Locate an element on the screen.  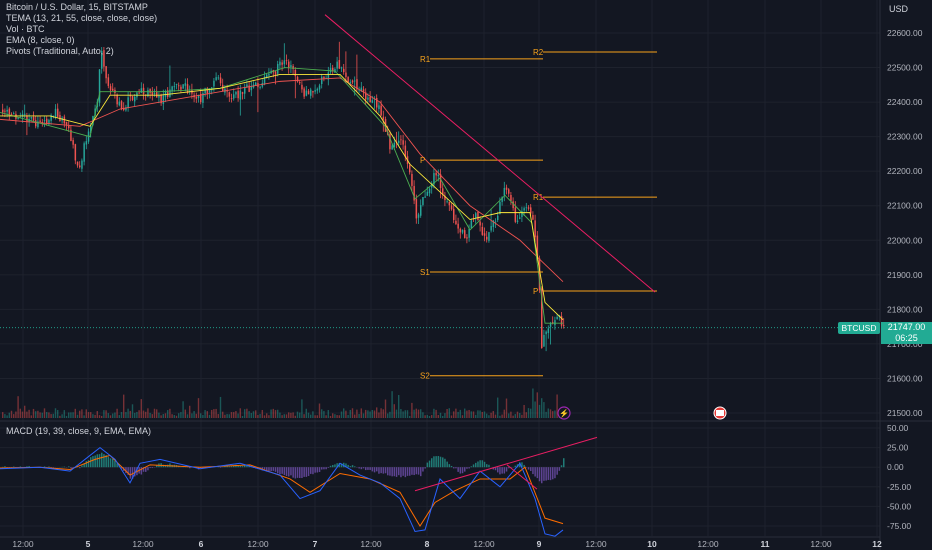
symbol-price-tag: BTCUSD is located at coordinates (859, 328).